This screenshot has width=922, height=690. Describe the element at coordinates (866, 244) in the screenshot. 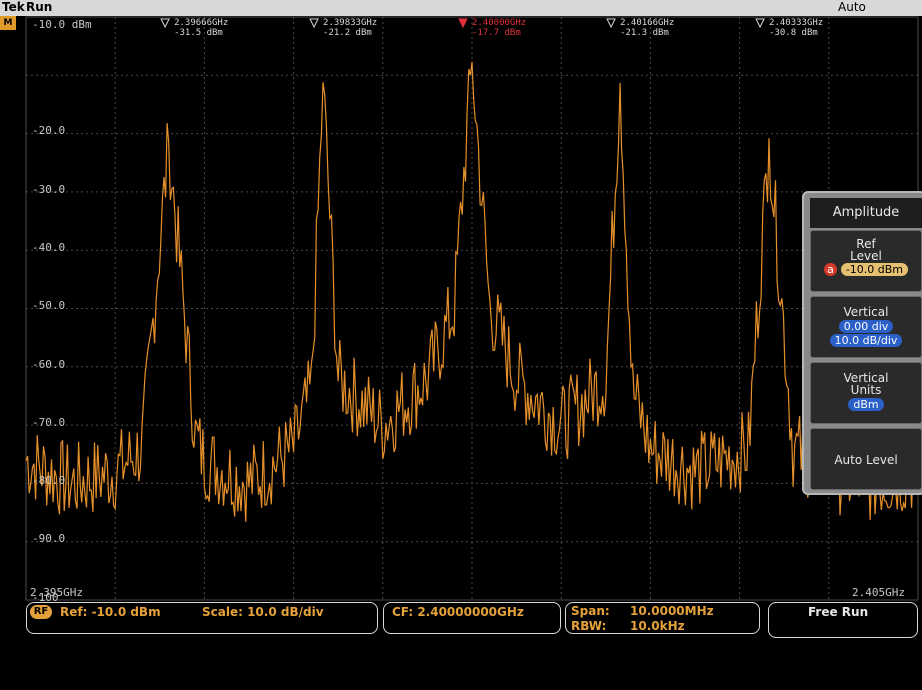

I see `ref-level-label-1: Ref` at that location.